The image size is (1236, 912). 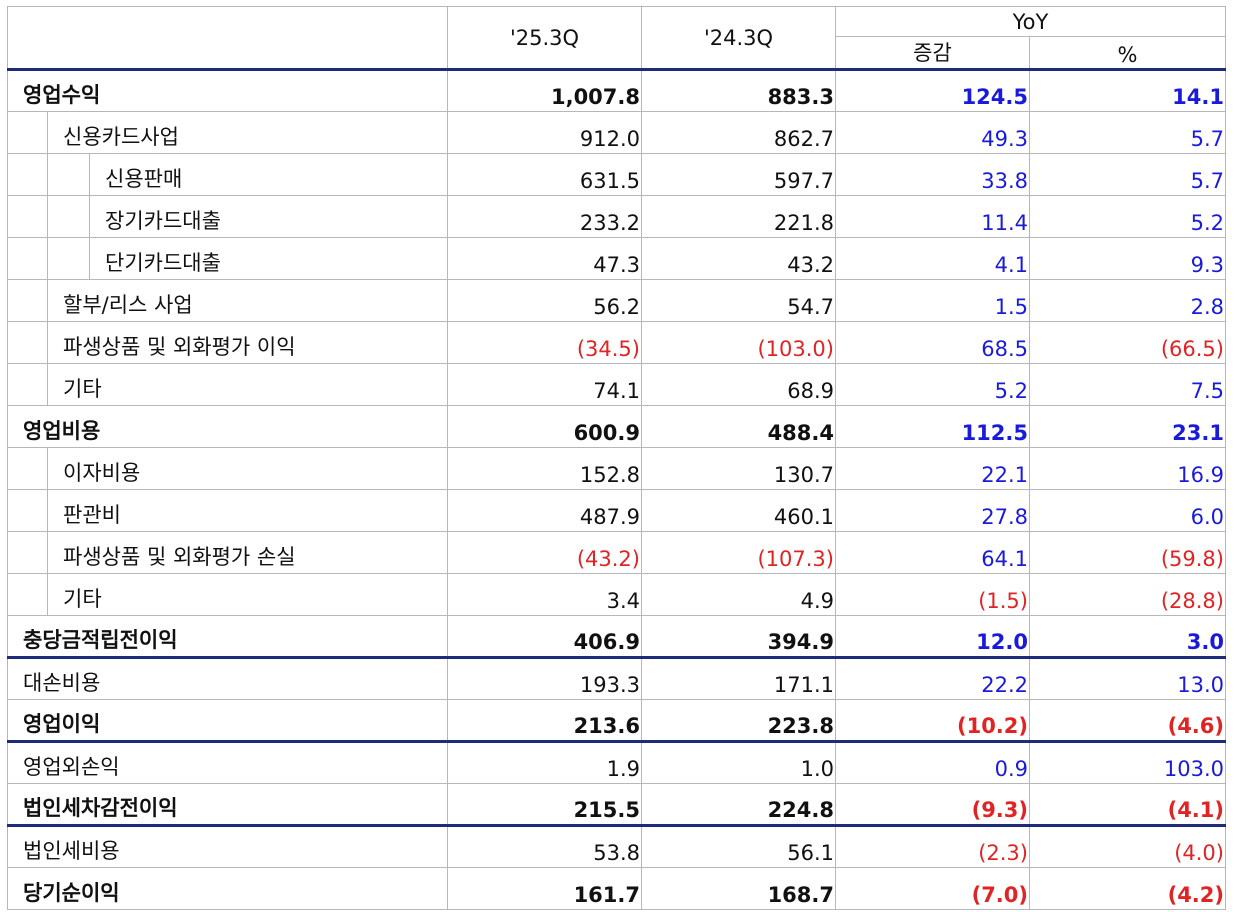 What do you see at coordinates (62, 95) in the screenshot?
I see `row-label: 영업수익` at bounding box center [62, 95].